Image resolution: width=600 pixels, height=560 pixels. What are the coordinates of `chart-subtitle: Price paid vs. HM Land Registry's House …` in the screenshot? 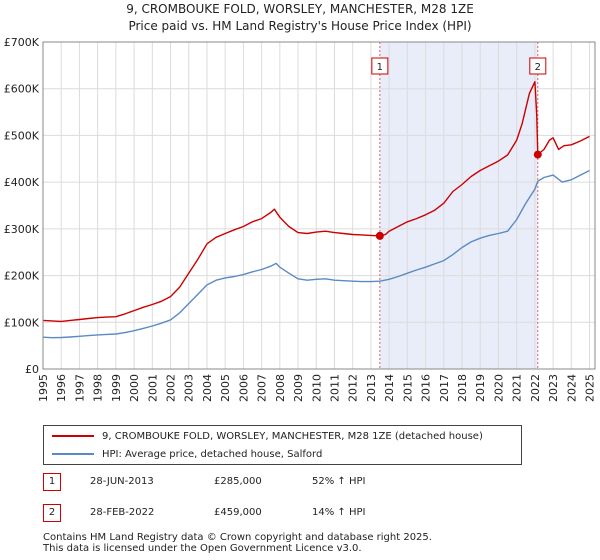 It's located at (300, 26).